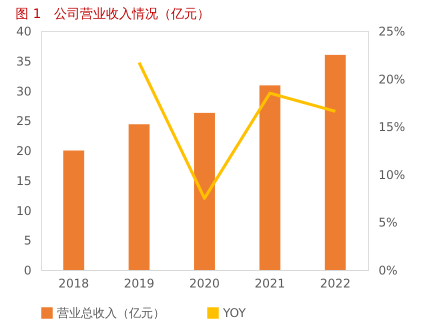  What do you see at coordinates (24, 31) in the screenshot?
I see `y-tick-label: 40` at bounding box center [24, 31].